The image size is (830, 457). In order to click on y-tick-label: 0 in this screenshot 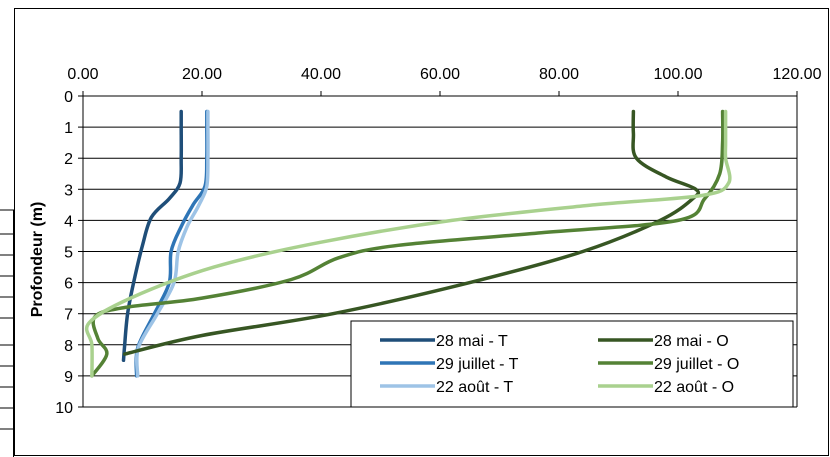, I will do `click(68, 97)`.